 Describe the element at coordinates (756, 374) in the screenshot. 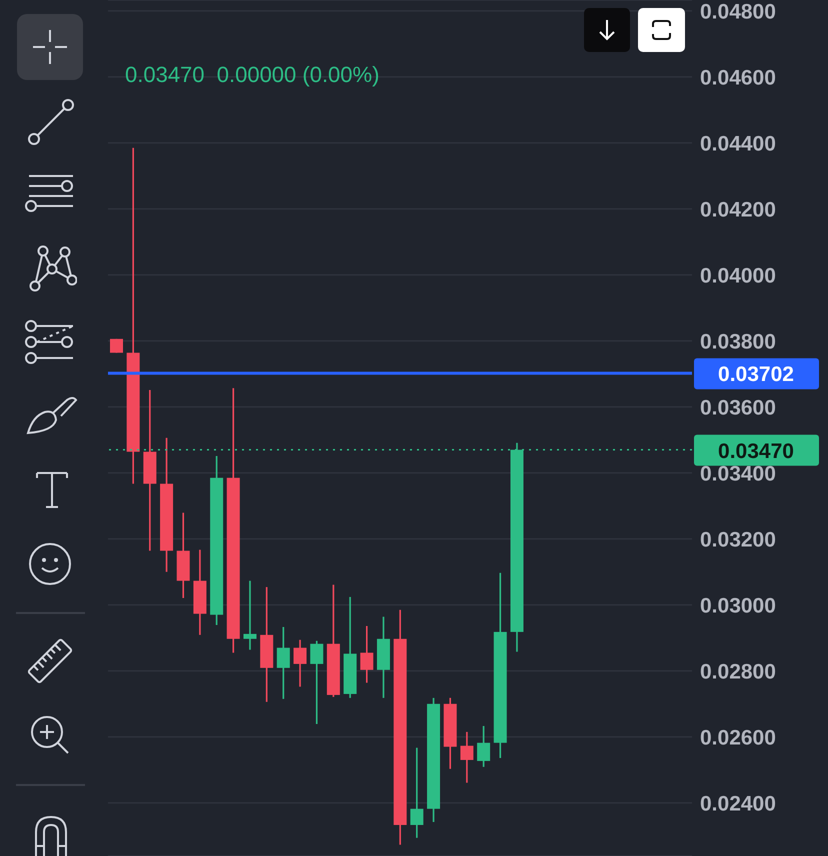

I see `ref-line-label: 0.03702` at that location.